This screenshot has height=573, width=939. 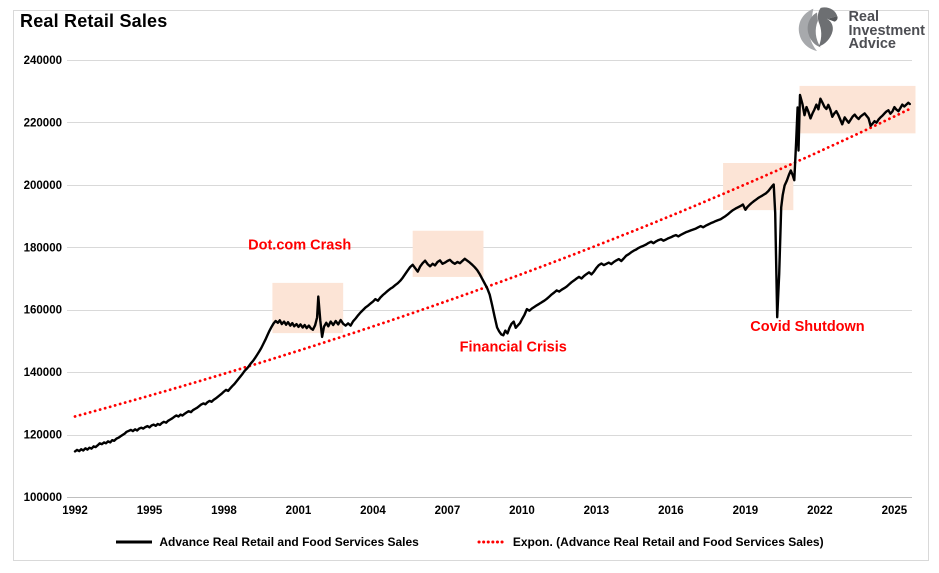 I want to click on logo-text: Real Investment Advice, so click(x=886, y=31).